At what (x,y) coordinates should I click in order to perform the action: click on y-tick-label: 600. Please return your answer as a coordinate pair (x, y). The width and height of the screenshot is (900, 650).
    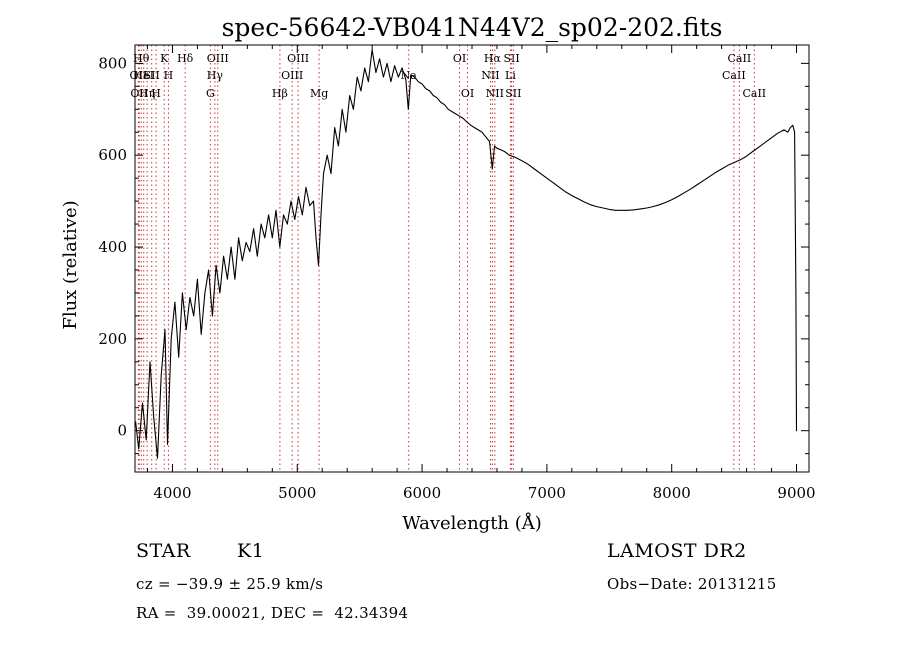
    Looking at the image, I should click on (112, 155).